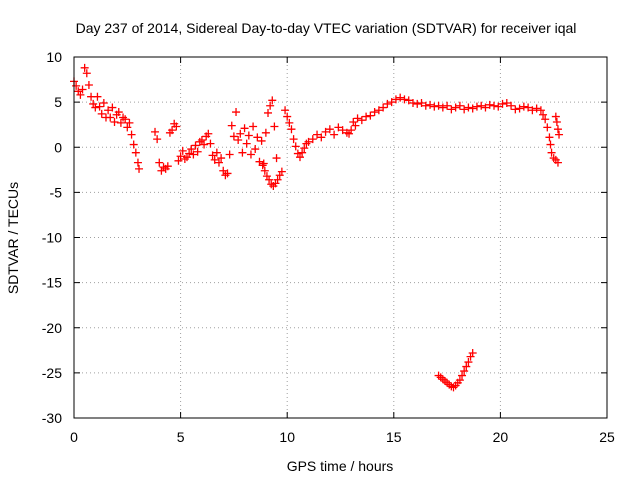  Describe the element at coordinates (52, 238) in the screenshot. I see `y-tick-label: -10` at that location.